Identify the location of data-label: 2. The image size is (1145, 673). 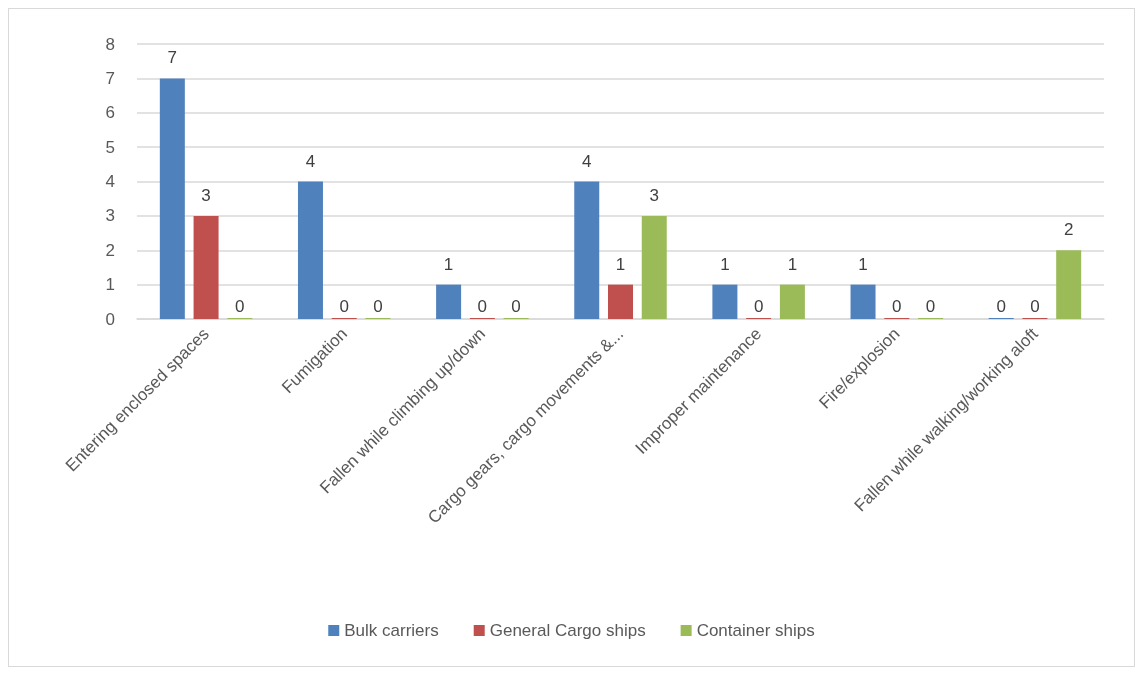
(1068, 230).